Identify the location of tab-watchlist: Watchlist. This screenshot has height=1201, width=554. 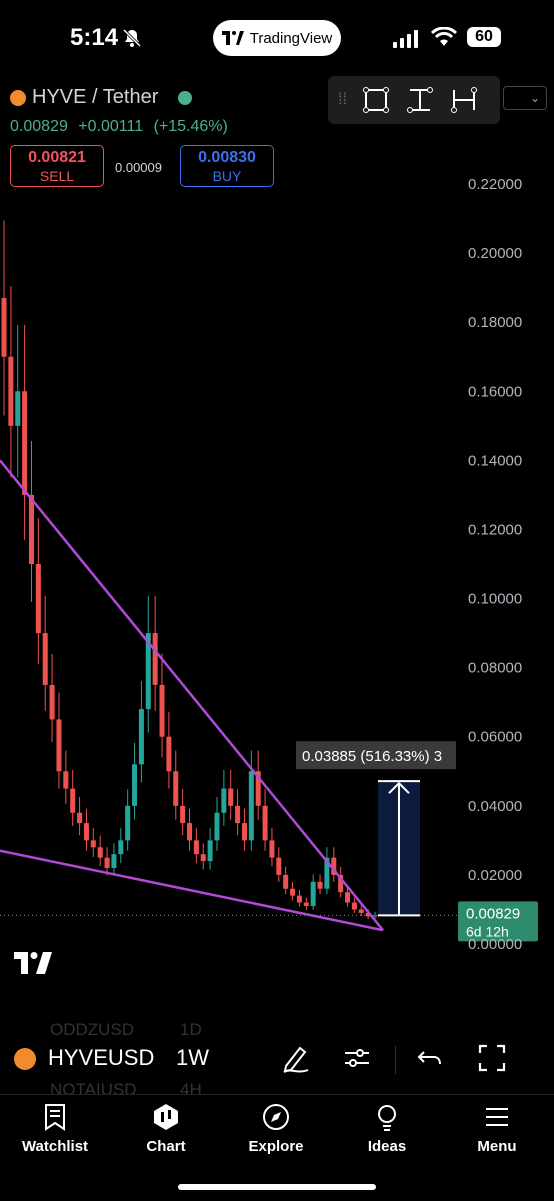
(55, 1128).